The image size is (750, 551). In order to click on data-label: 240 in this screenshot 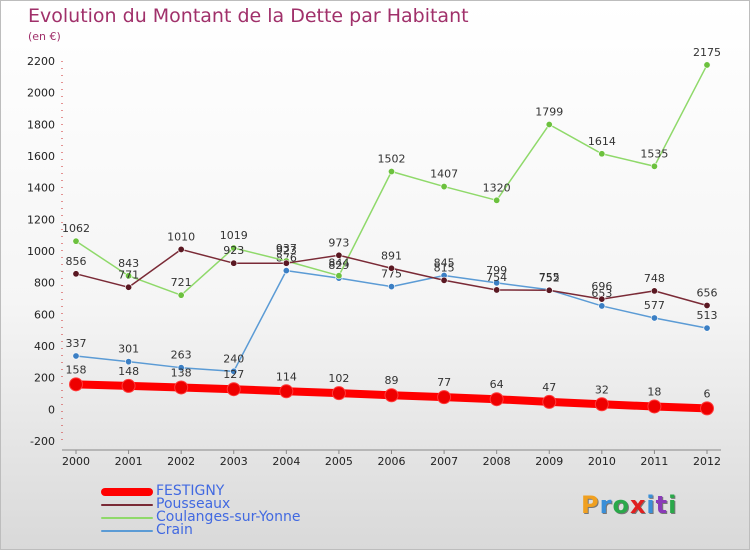, I will do `click(233, 358)`.